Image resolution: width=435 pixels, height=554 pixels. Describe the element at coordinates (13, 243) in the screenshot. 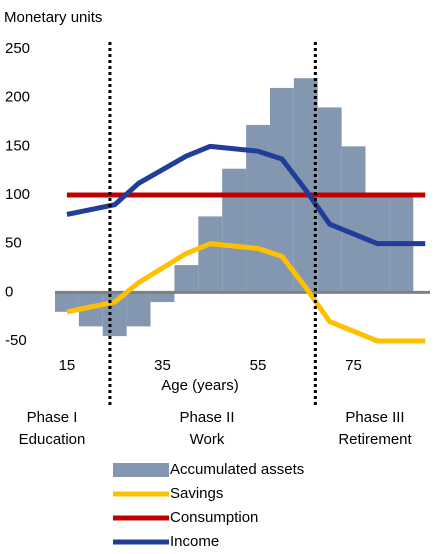

I see `y-tick-label: 50` at that location.